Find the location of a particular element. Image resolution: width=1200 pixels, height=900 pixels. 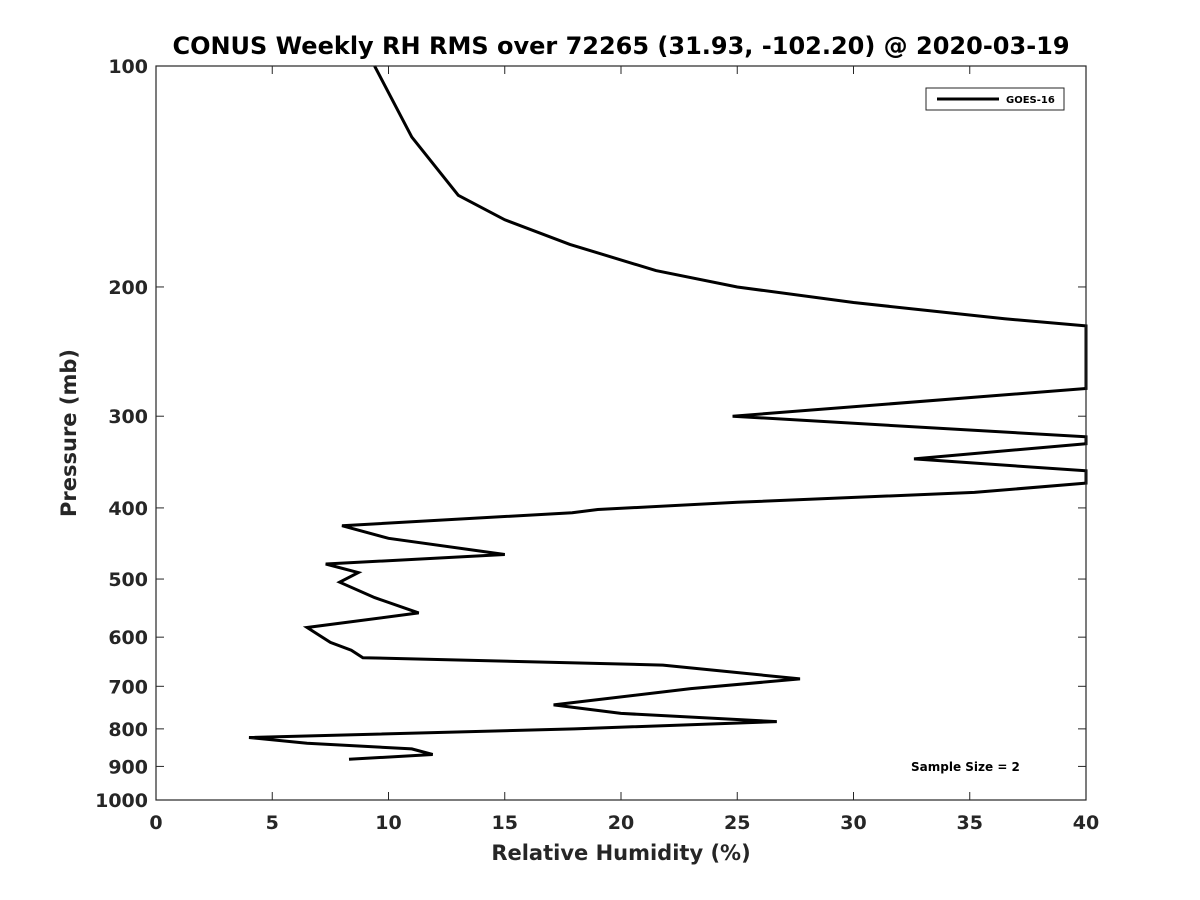

x-tick-label: 40 is located at coordinates (1086, 823).